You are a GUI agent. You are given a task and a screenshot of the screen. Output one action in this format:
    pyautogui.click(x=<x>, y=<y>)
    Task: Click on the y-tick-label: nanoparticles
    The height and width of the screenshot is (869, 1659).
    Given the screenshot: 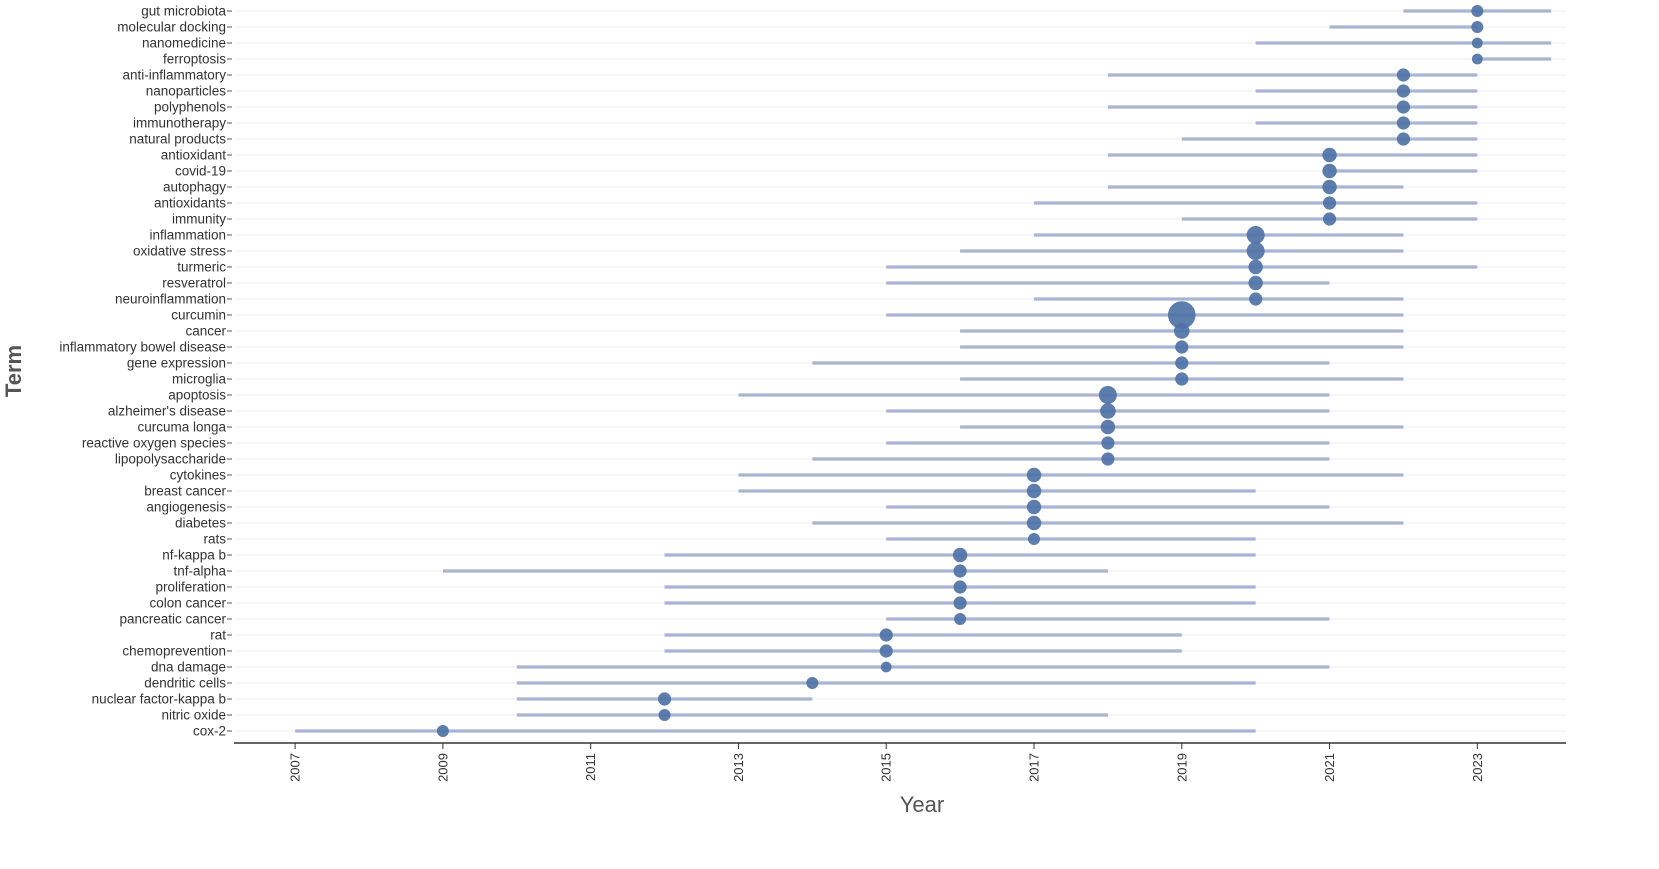 What is the action you would take?
    pyautogui.click(x=186, y=91)
    